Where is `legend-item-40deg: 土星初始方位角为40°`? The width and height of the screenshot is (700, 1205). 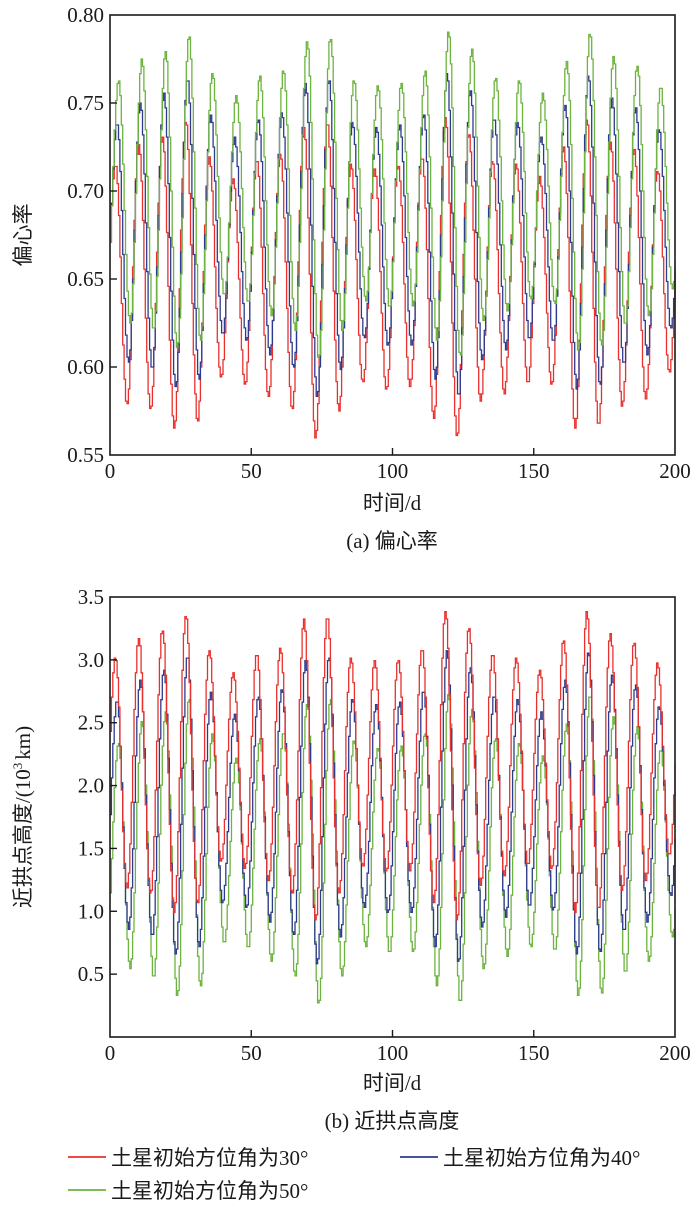
legend-item-40deg: 土星初始方位角为40° is located at coordinates (520, 1158).